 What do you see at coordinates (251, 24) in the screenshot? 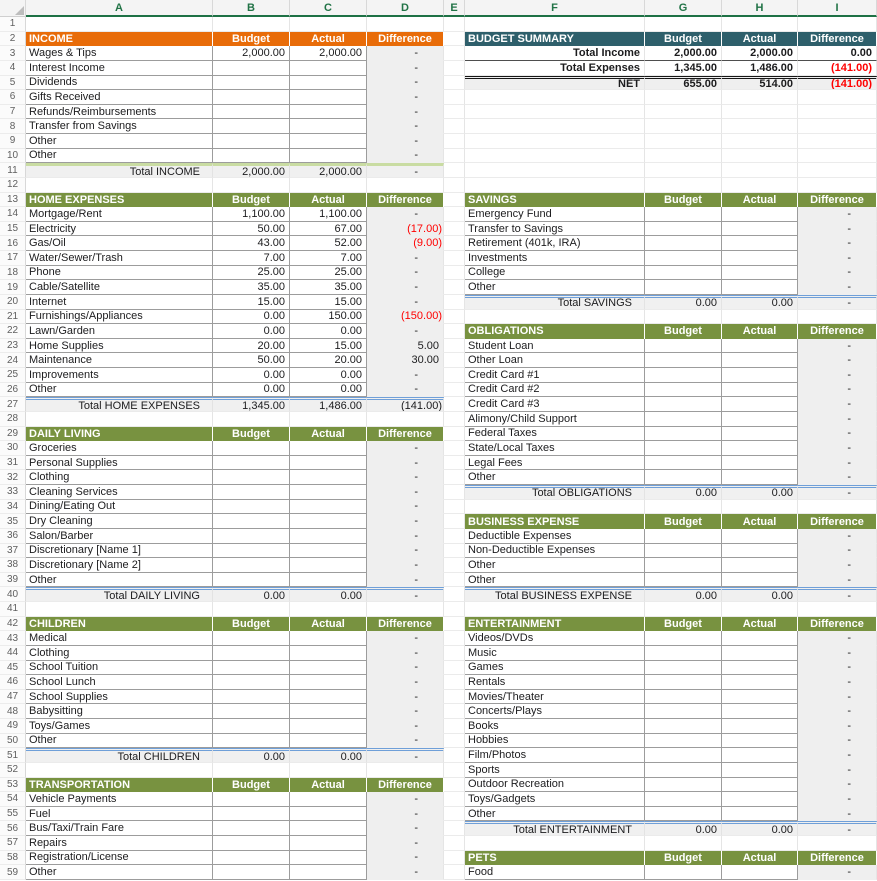
I see `cell-B1` at bounding box center [251, 24].